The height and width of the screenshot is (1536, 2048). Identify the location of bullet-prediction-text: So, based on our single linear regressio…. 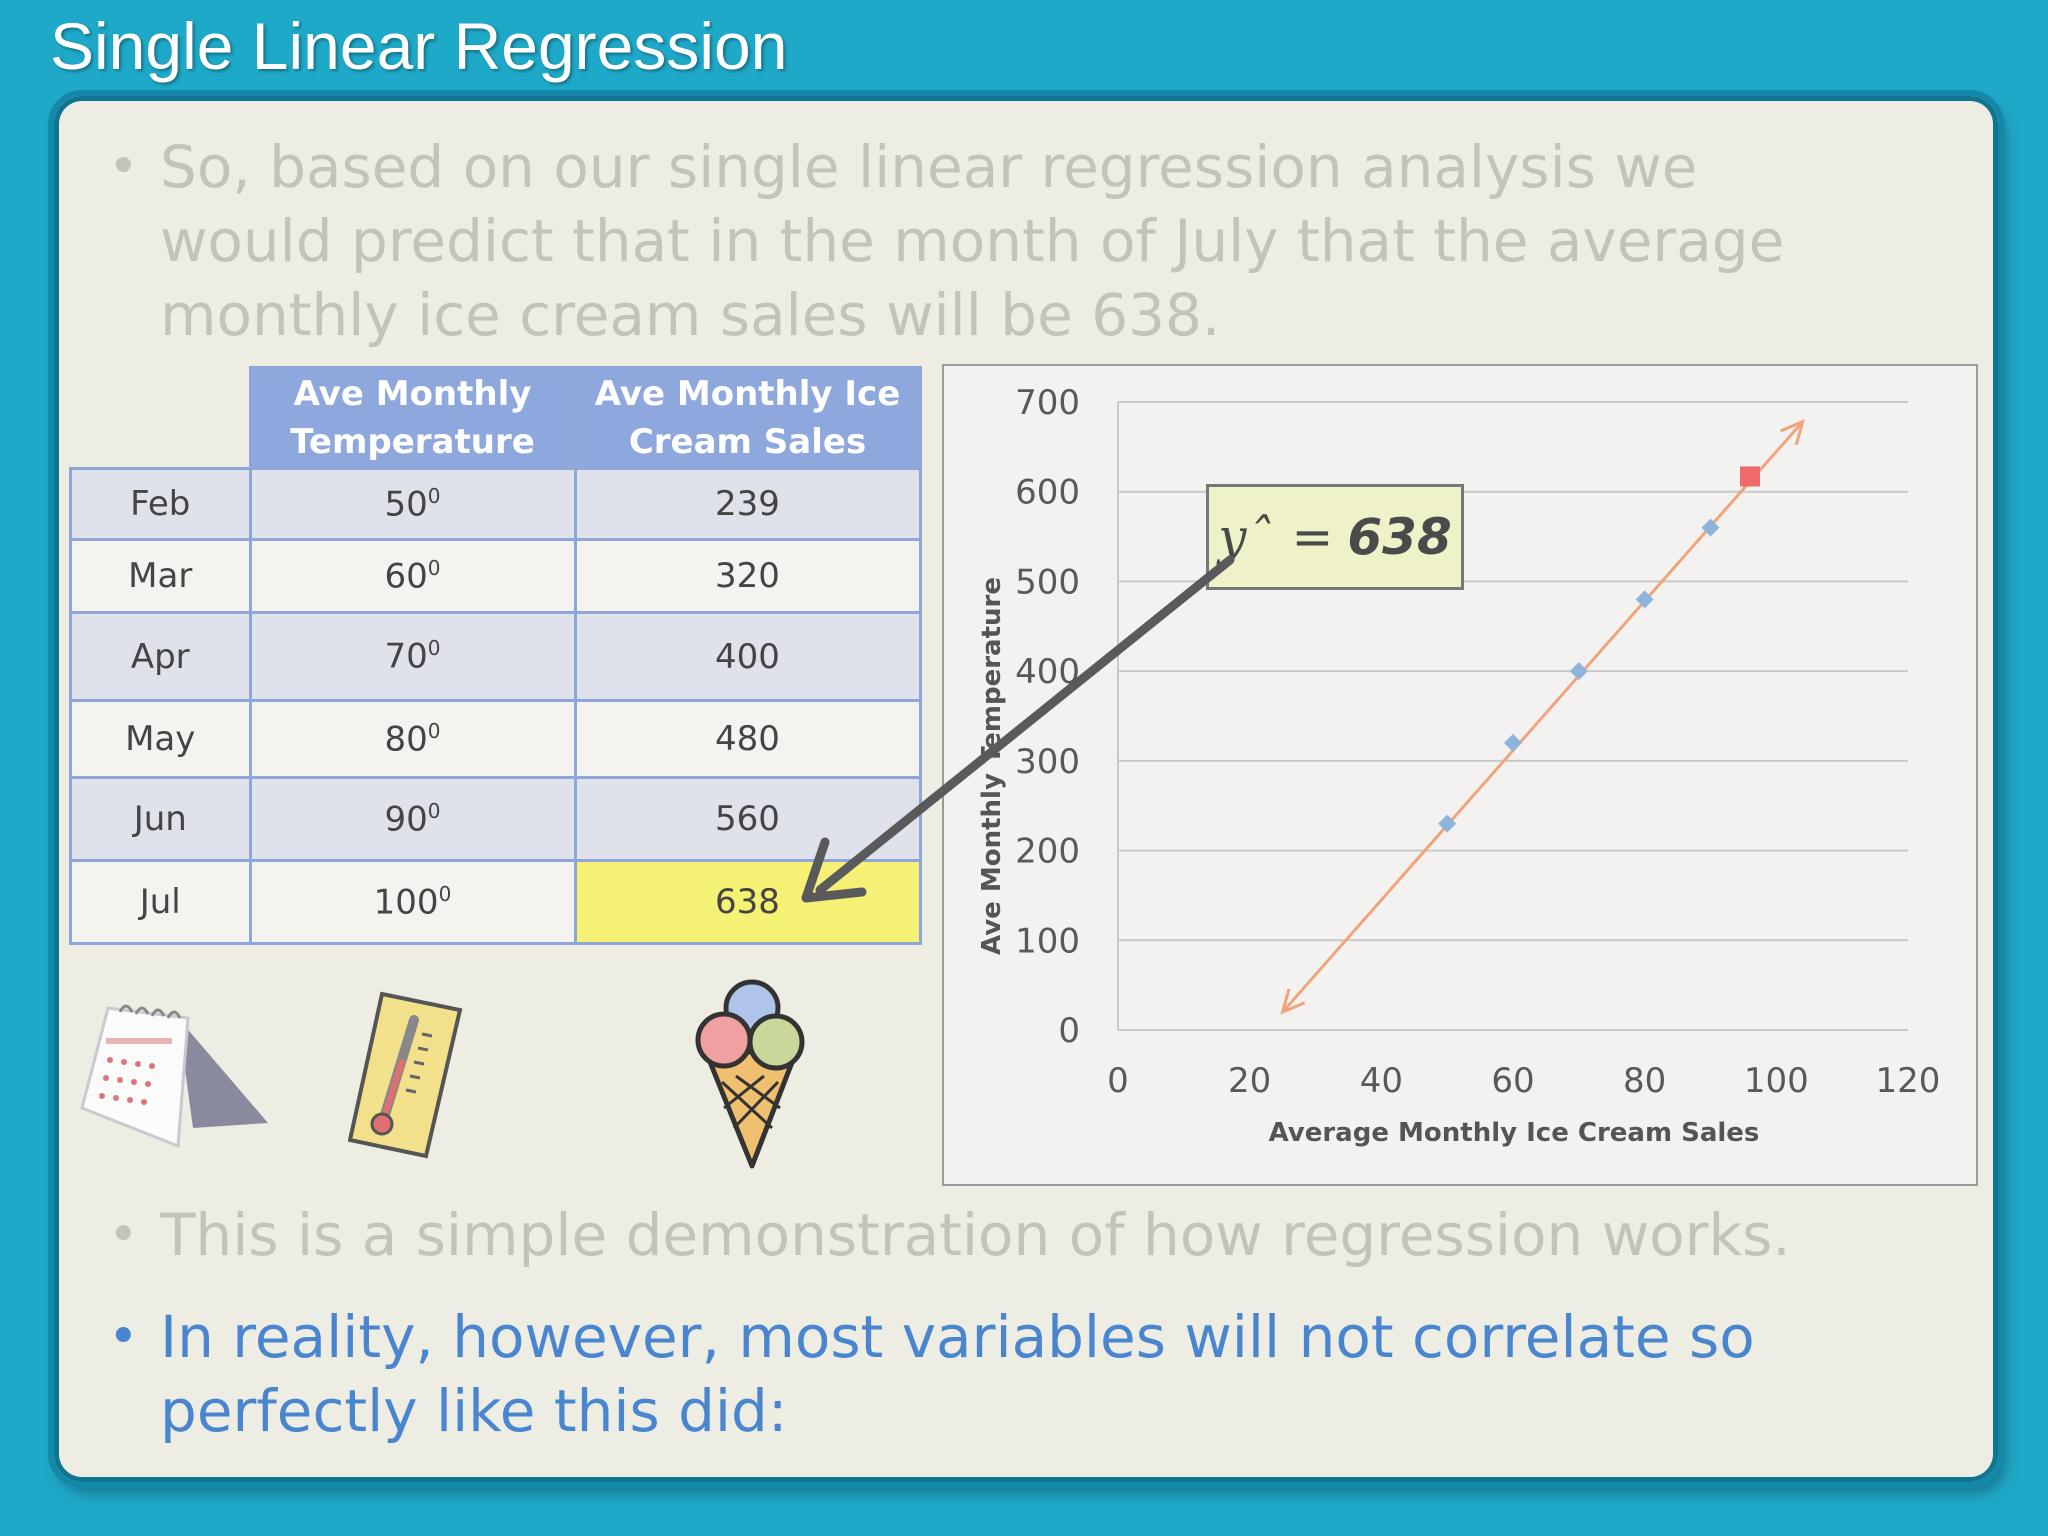
(972, 241).